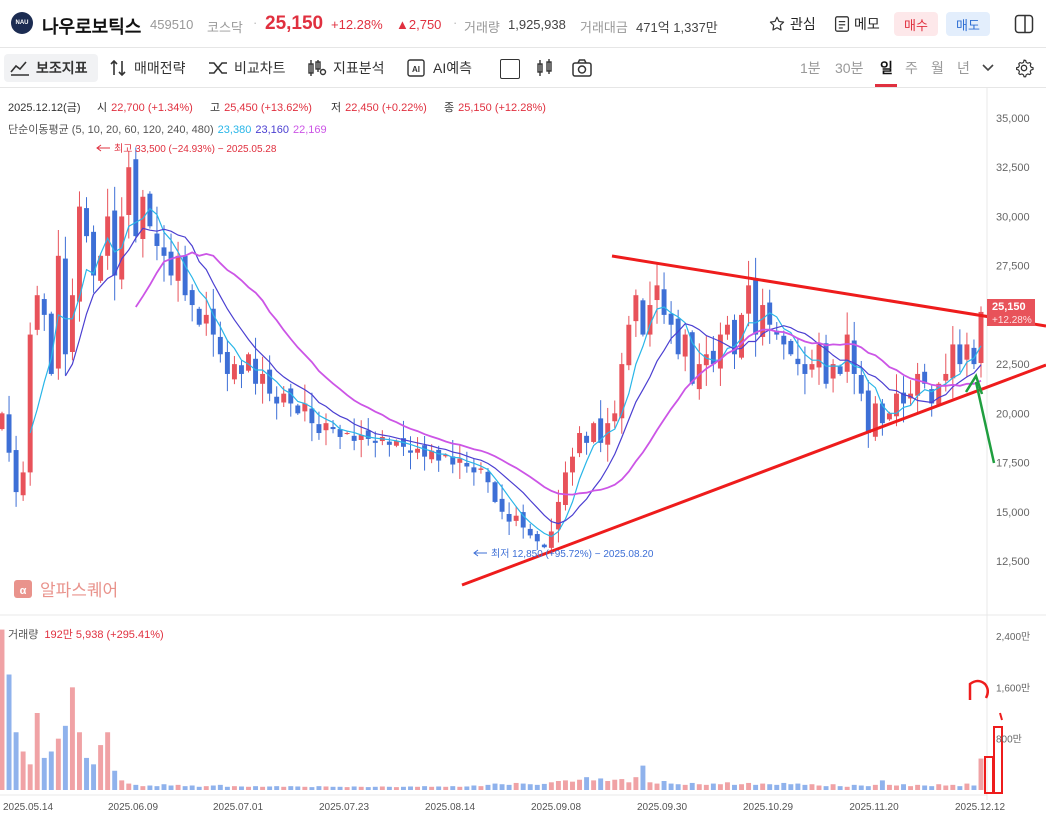 The height and width of the screenshot is (823, 1046). Describe the element at coordinates (968, 24) in the screenshot. I see `sell-button: 매도` at that location.